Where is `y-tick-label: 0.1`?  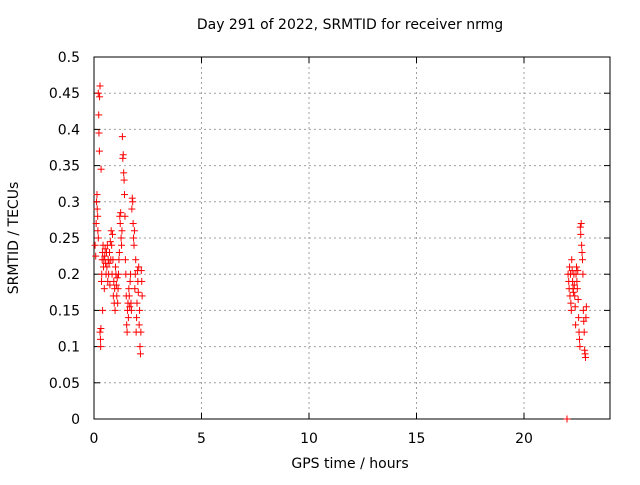
y-tick-label: 0.1 is located at coordinates (69, 348).